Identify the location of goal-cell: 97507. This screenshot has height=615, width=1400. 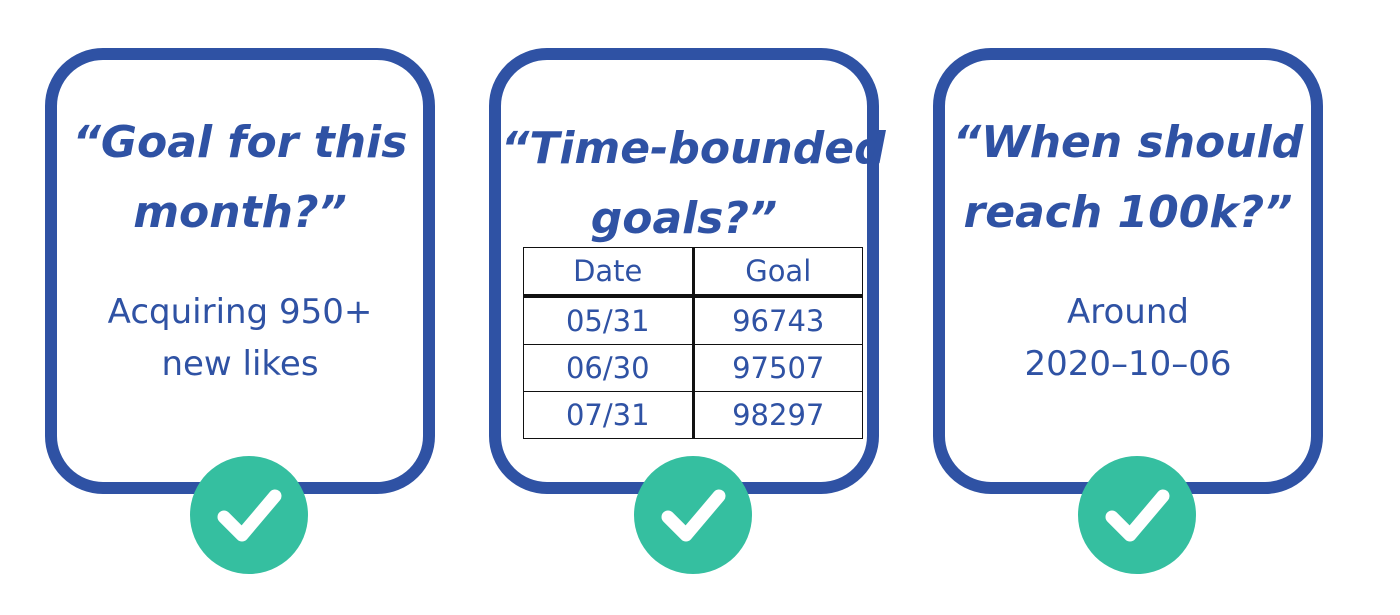
(777, 368).